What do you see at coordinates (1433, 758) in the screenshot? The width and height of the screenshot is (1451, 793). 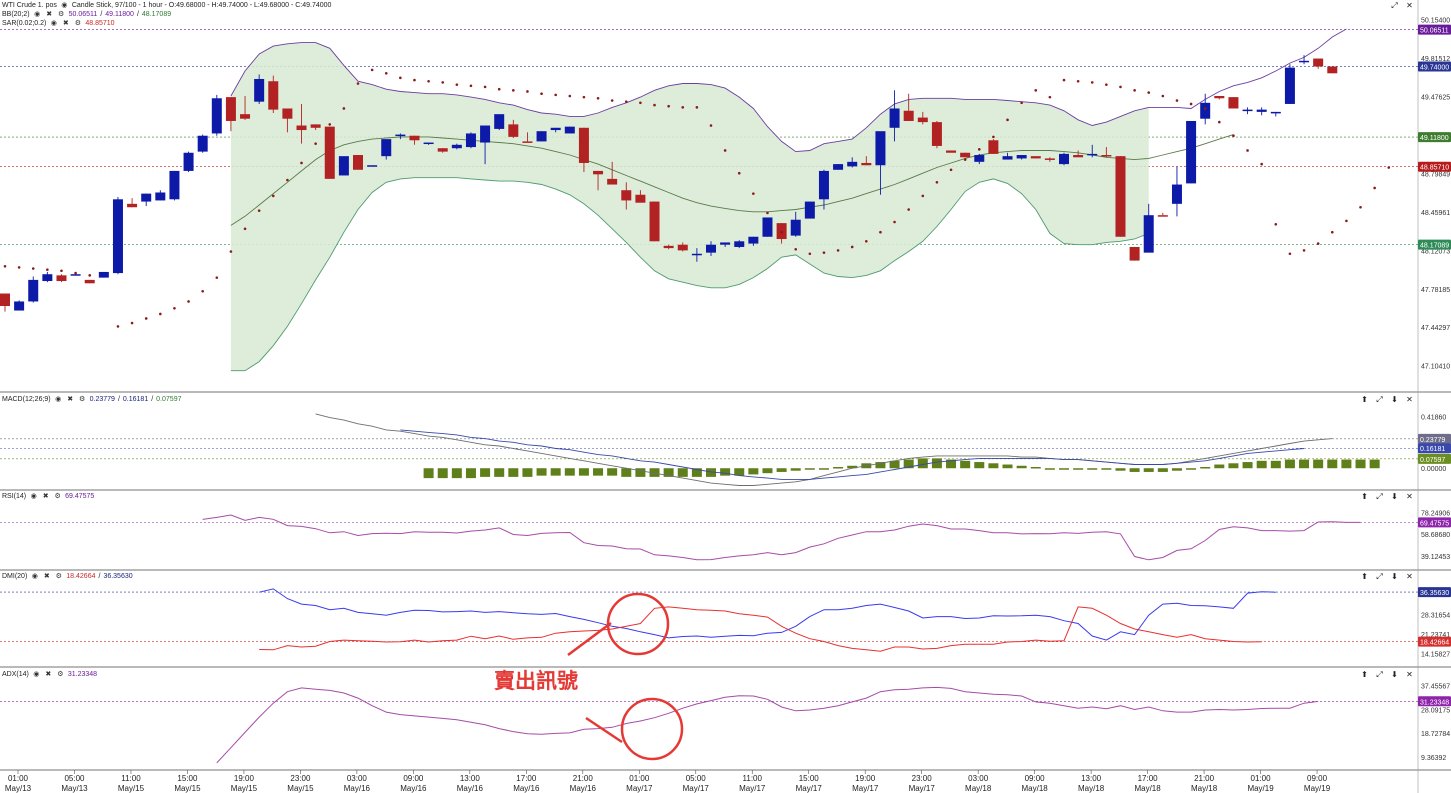 I see `adx-tick-label: 9.36392` at bounding box center [1433, 758].